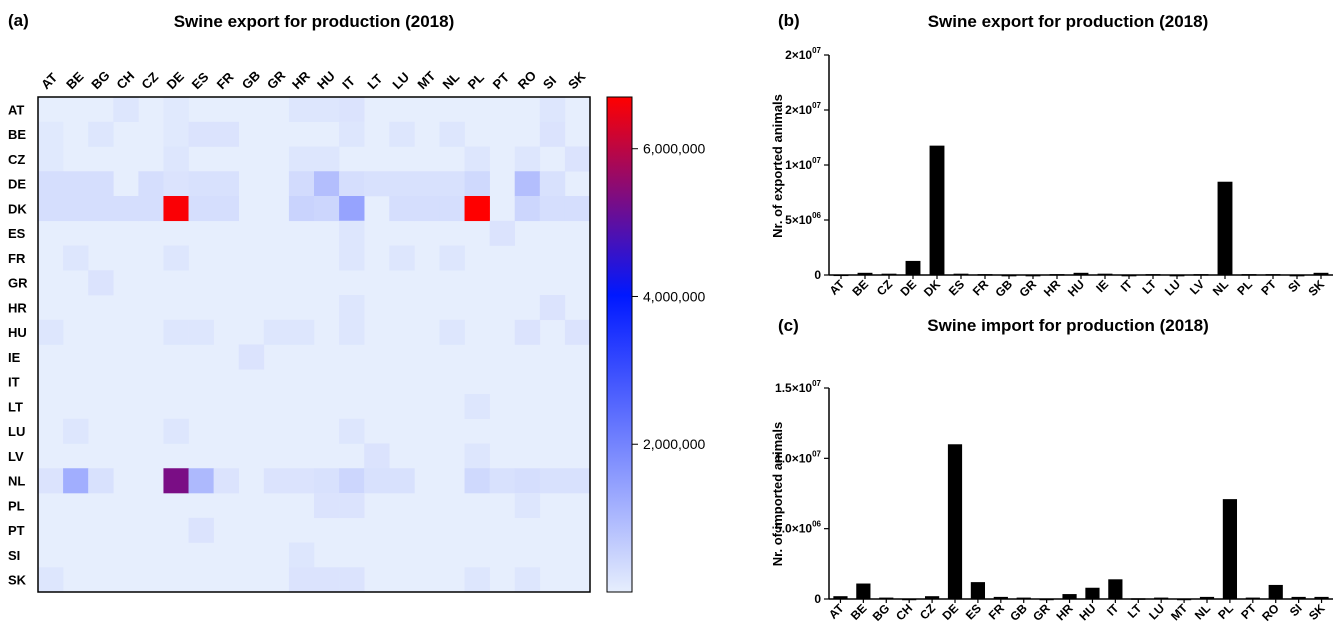 The image size is (1341, 638). I want to click on heatmap-row-label: LT, so click(15, 406).